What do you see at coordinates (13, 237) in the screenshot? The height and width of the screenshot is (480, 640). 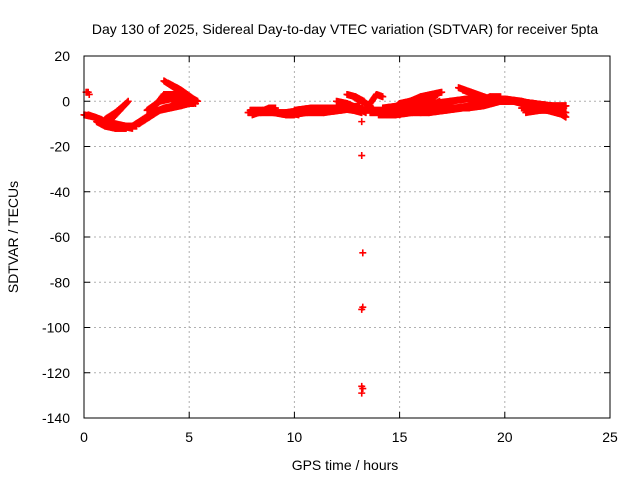 I see `y-axis-title: SDTVAR / TECUs` at bounding box center [13, 237].